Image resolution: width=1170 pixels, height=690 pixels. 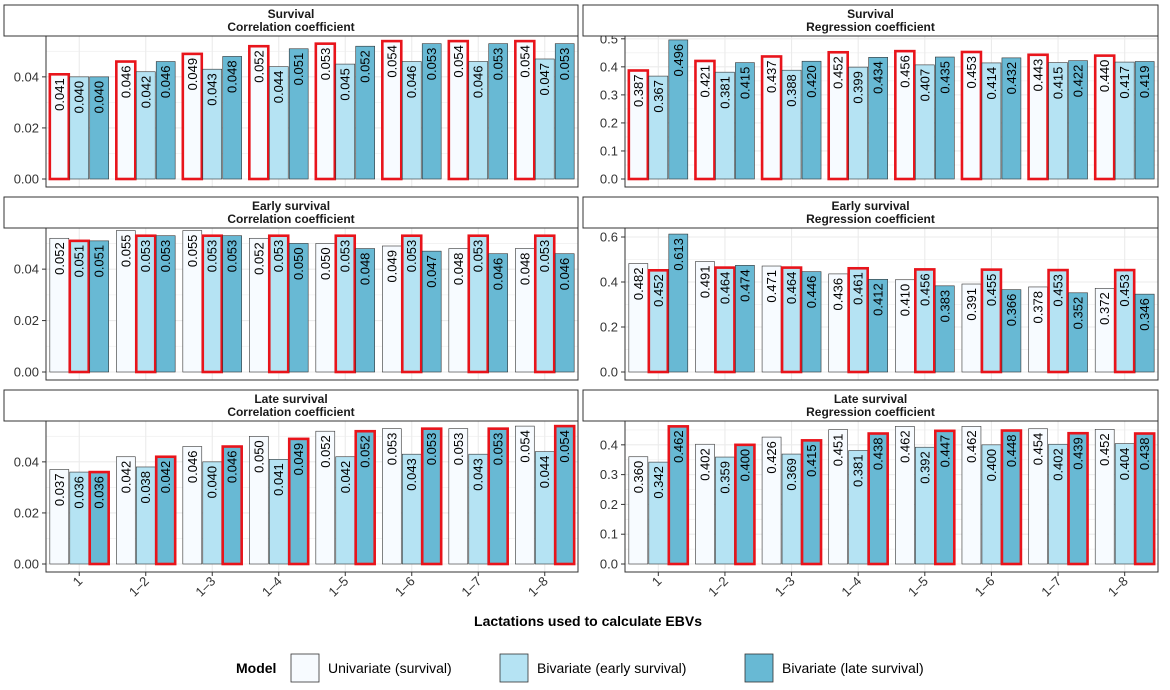 What do you see at coordinates (1011, 451) in the screenshot?
I see `bar-value-label: 0.448` at bounding box center [1011, 451].